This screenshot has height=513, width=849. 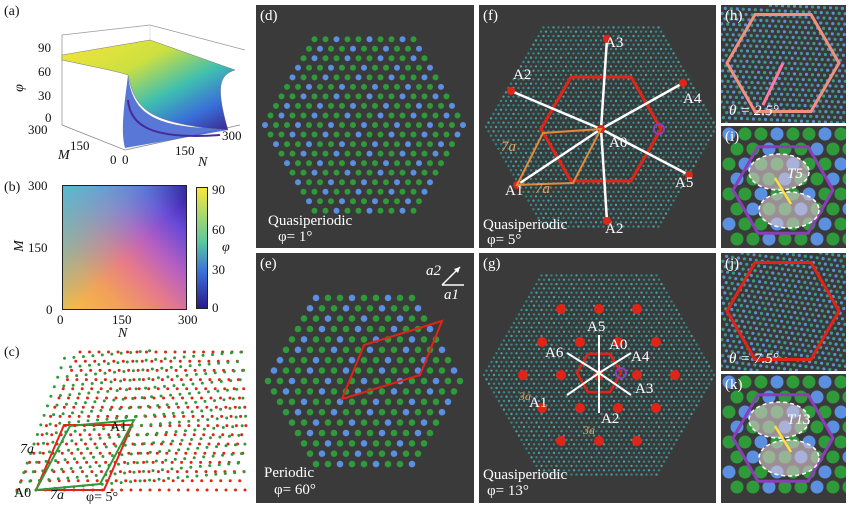 What do you see at coordinates (621, 373) in the screenshot?
I see `marker-circle` at bounding box center [621, 373].